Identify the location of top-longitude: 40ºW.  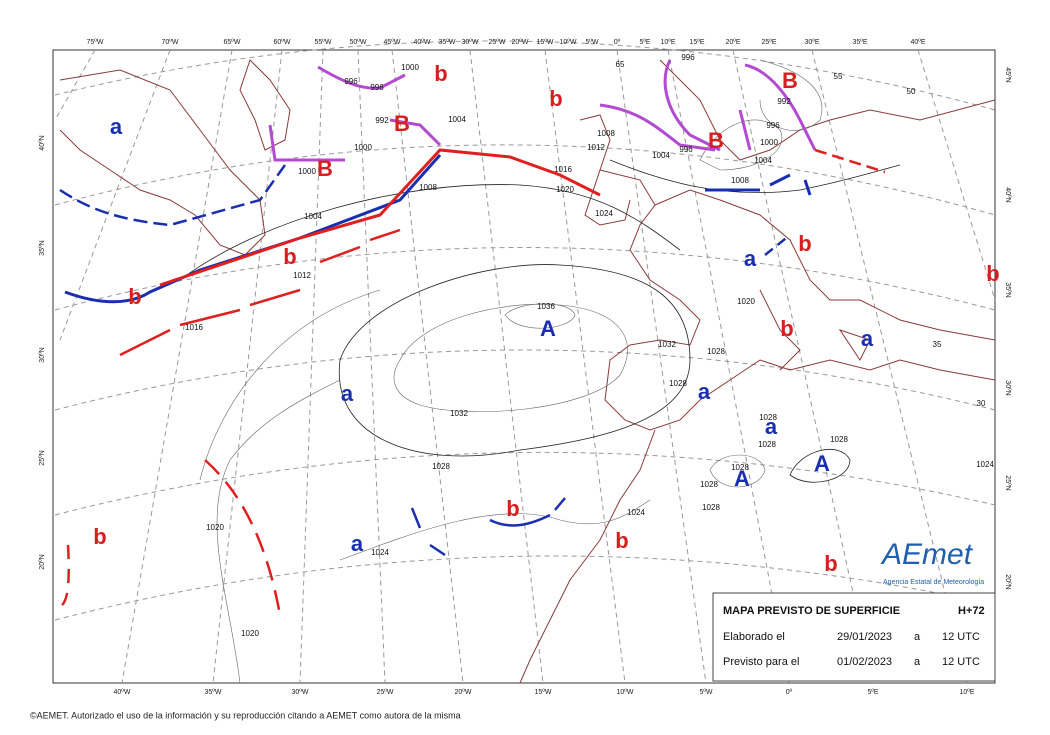
(422, 42).